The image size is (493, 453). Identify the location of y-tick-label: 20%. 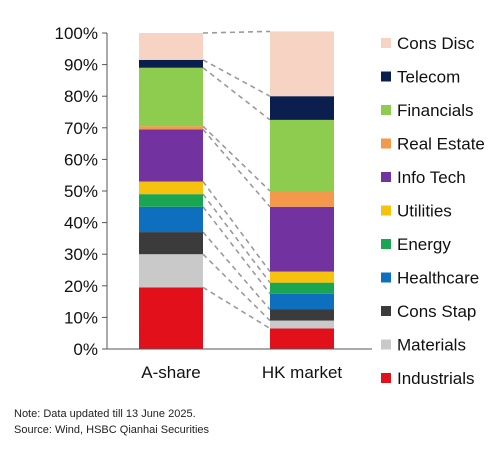
(81, 286).